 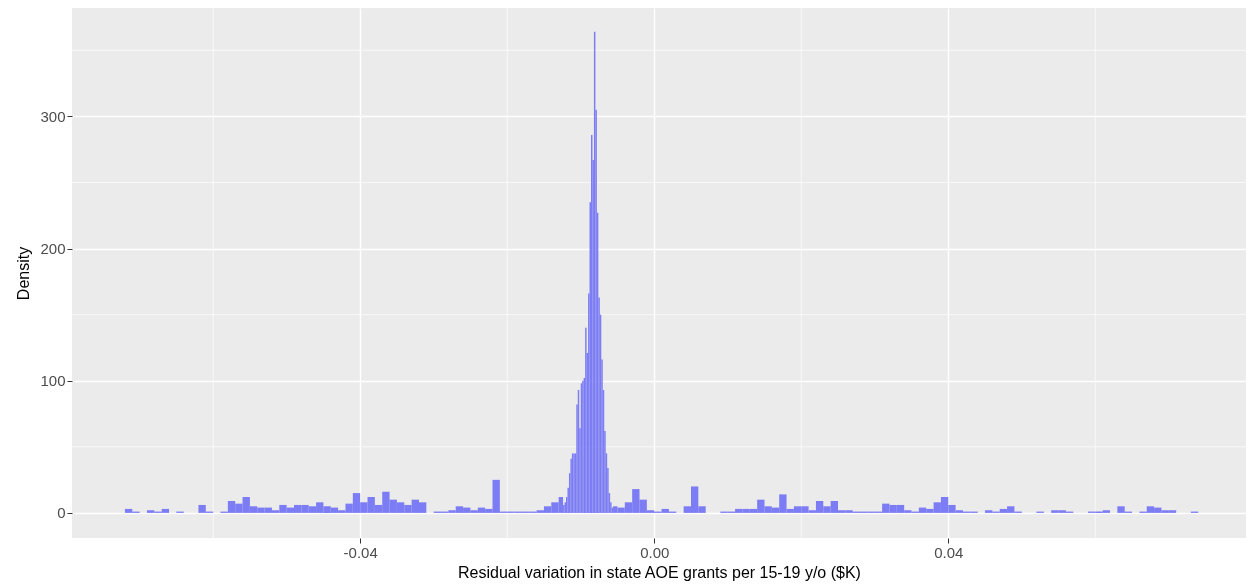 I want to click on y-axis-title: Density, so click(x=24, y=273).